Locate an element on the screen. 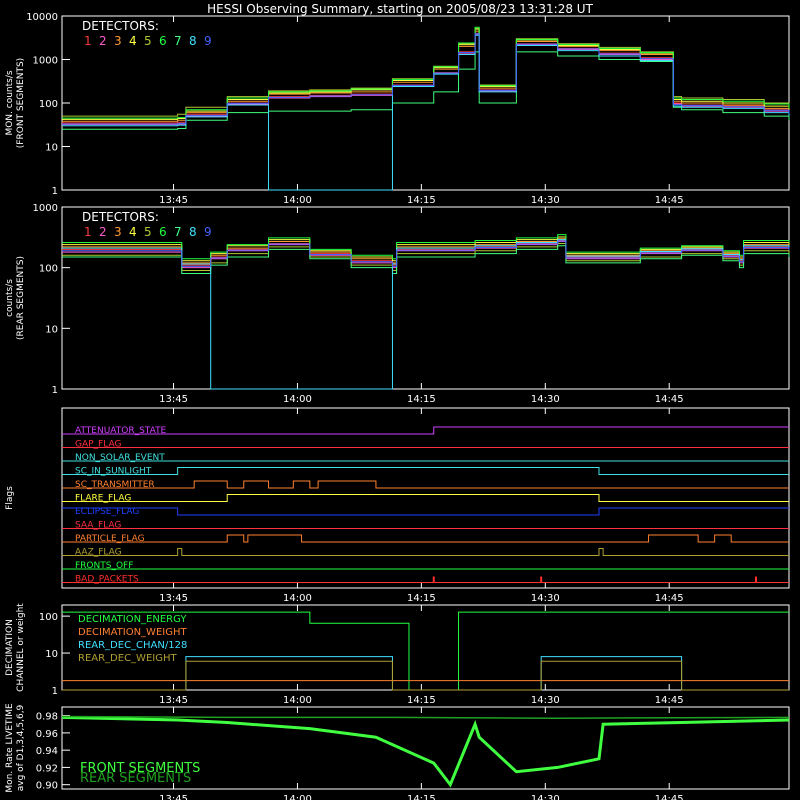  panel-2-xtick-label-13:45: 13:45 is located at coordinates (173, 598).